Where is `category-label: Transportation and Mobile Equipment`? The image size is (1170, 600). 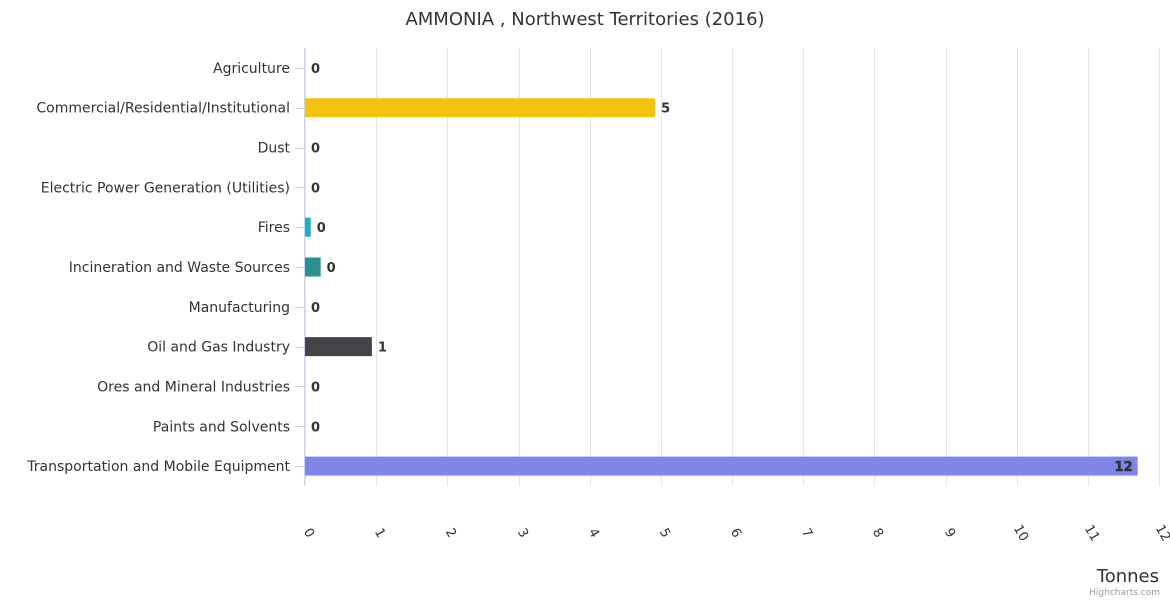 category-label: Transportation and Mobile Equipment is located at coordinates (158, 467).